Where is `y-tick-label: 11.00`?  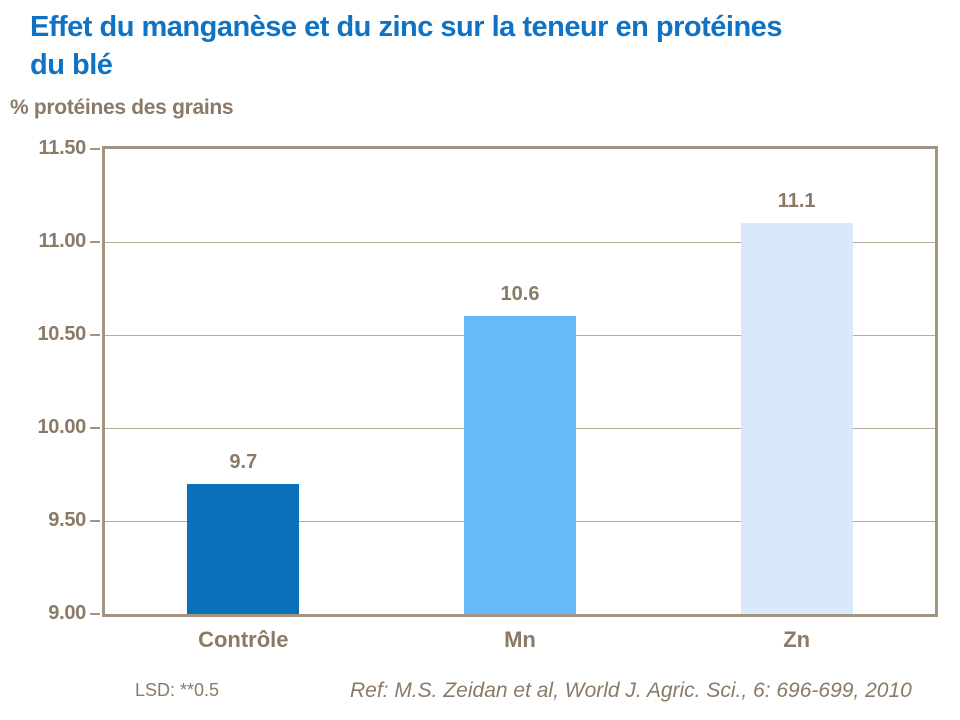 y-tick-label: 11.00 is located at coordinates (62, 241).